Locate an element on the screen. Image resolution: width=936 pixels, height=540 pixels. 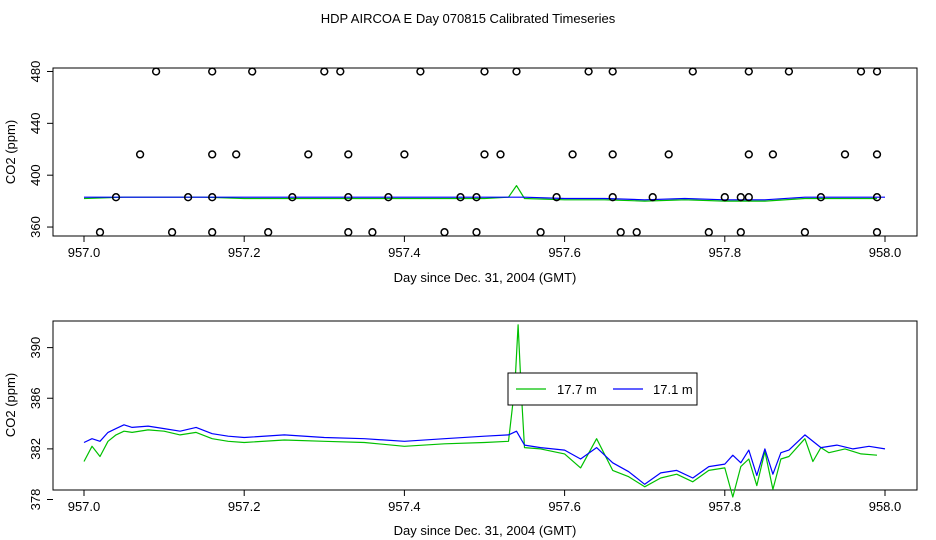
y-axis-label-top: CO2 (ppm) is located at coordinates (10, 152).